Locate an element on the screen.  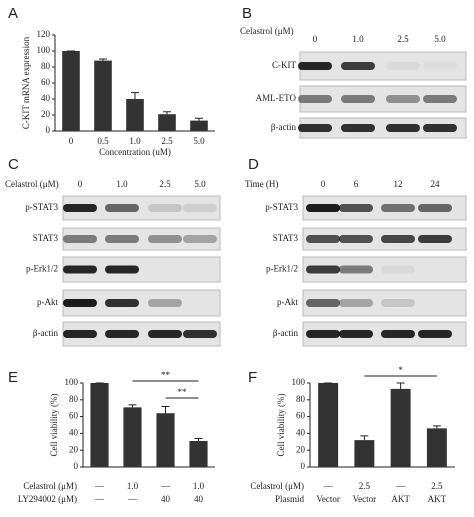
x-tick-label: 0 is located at coordinates (71, 141).